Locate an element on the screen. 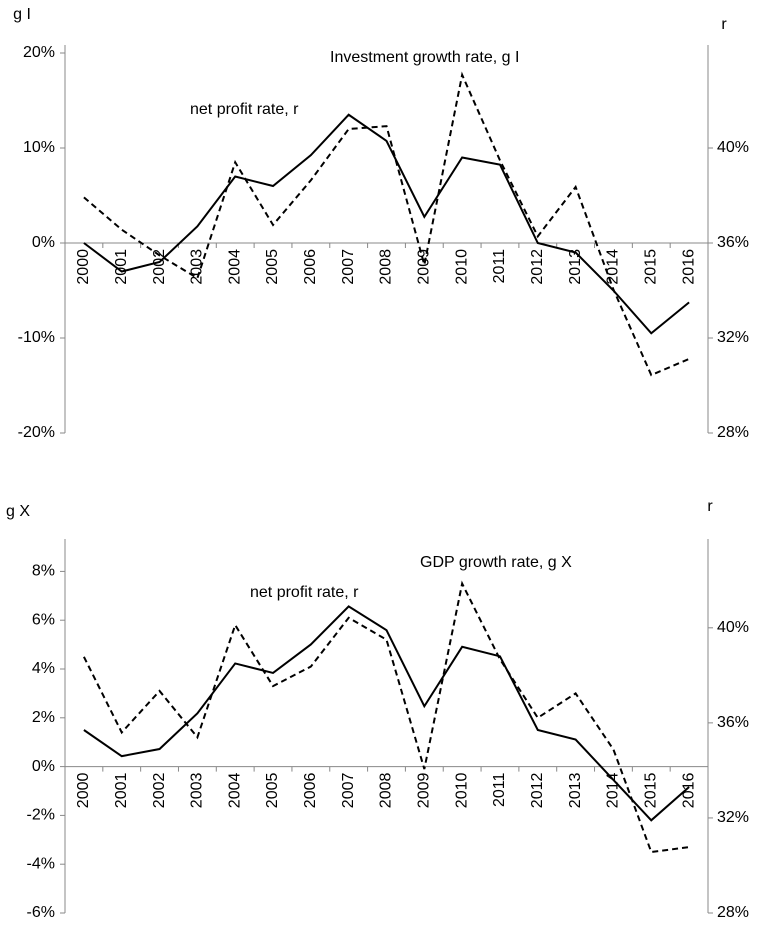 The height and width of the screenshot is (927, 764). y-tick-label: 4% is located at coordinates (43, 668).